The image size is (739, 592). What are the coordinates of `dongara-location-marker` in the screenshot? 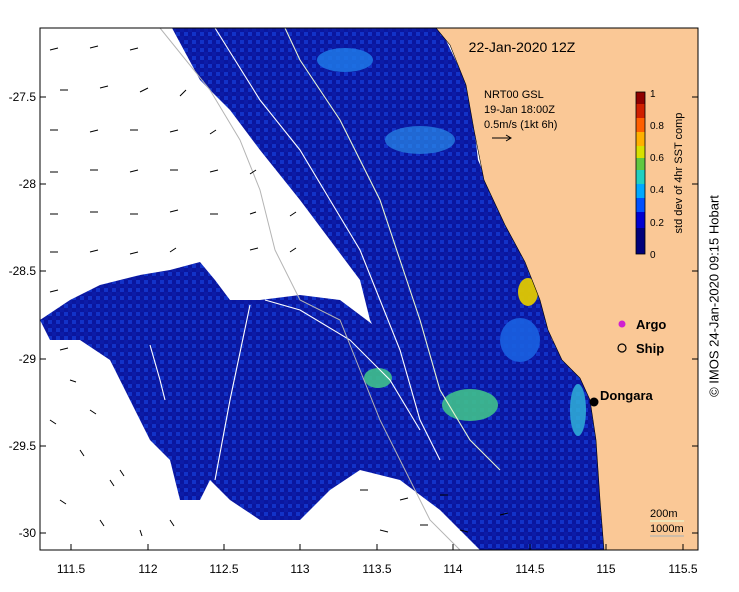 It's located at (594, 402).